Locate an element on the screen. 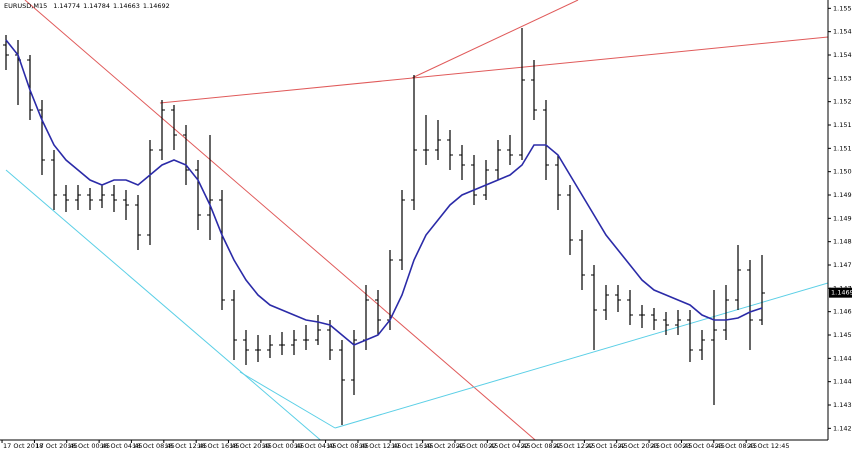  x-tick-label: 22 Oct 08:45 is located at coordinates (542, 446).